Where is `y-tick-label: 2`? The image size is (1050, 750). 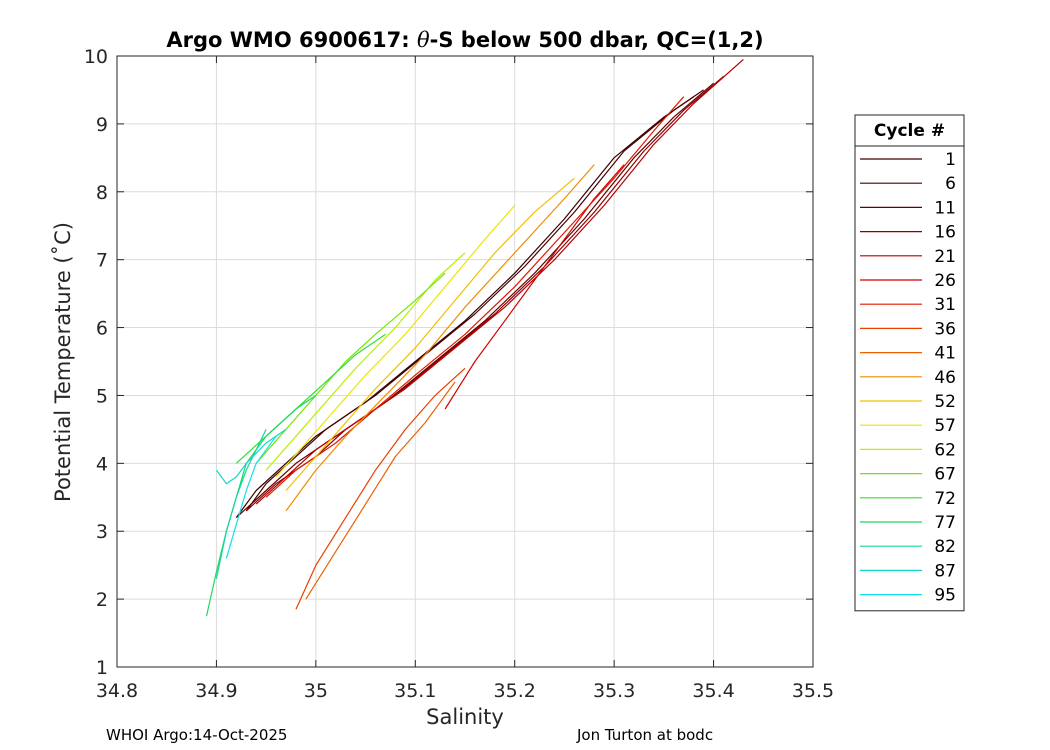 y-tick-label: 2 is located at coordinates (102, 600).